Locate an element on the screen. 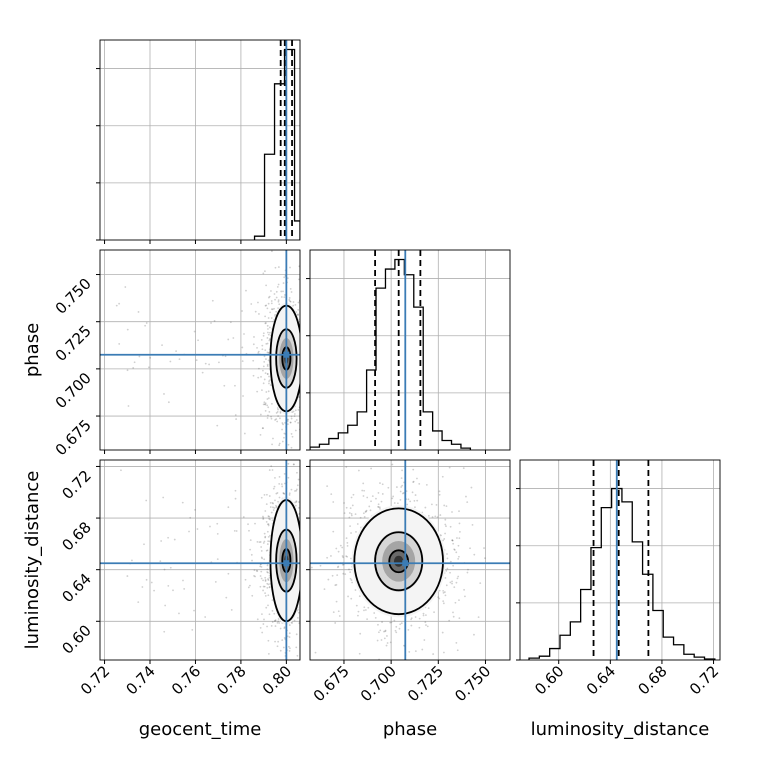 The image size is (760, 765). y-tick-label: 0.72 is located at coordinates (76, 485).